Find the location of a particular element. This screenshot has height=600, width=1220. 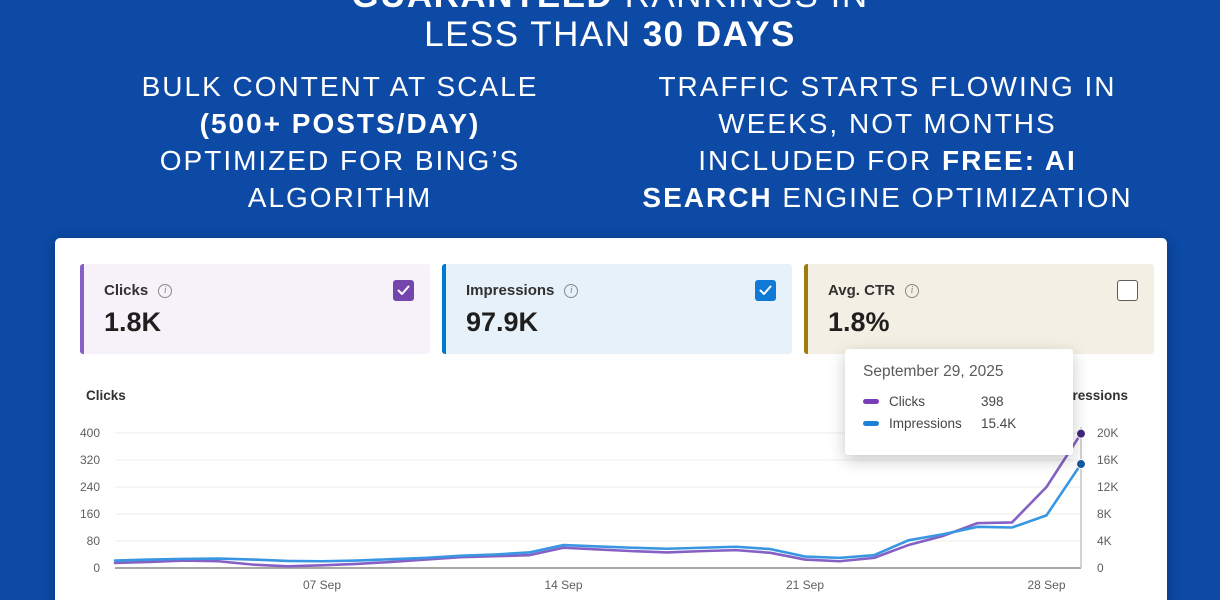

avg-ctr-metric-tile: Avg. CTR i 1.8% is located at coordinates (979, 309).